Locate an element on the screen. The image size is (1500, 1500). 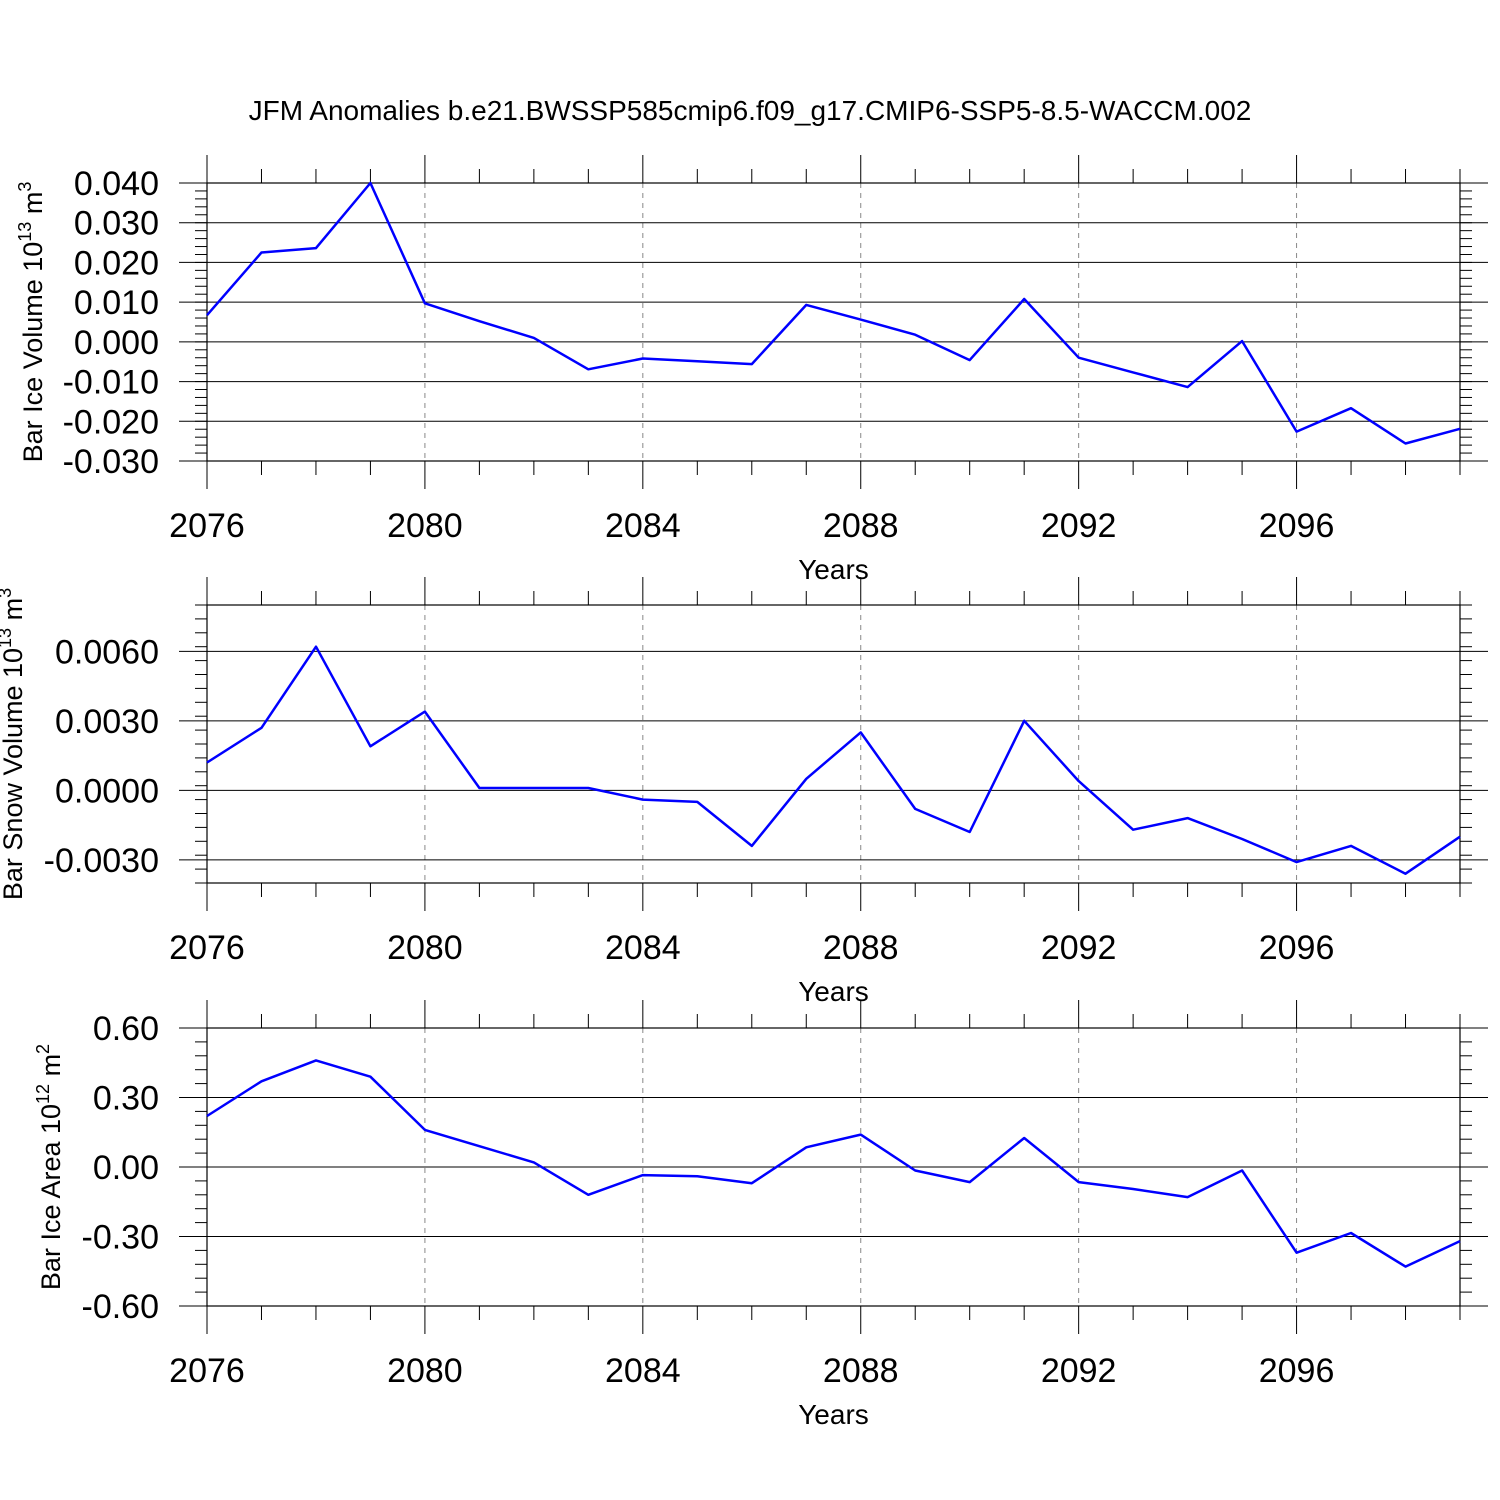
y-axis-label: Bar Ice Area 1012 m2 is located at coordinates (49, 1167).